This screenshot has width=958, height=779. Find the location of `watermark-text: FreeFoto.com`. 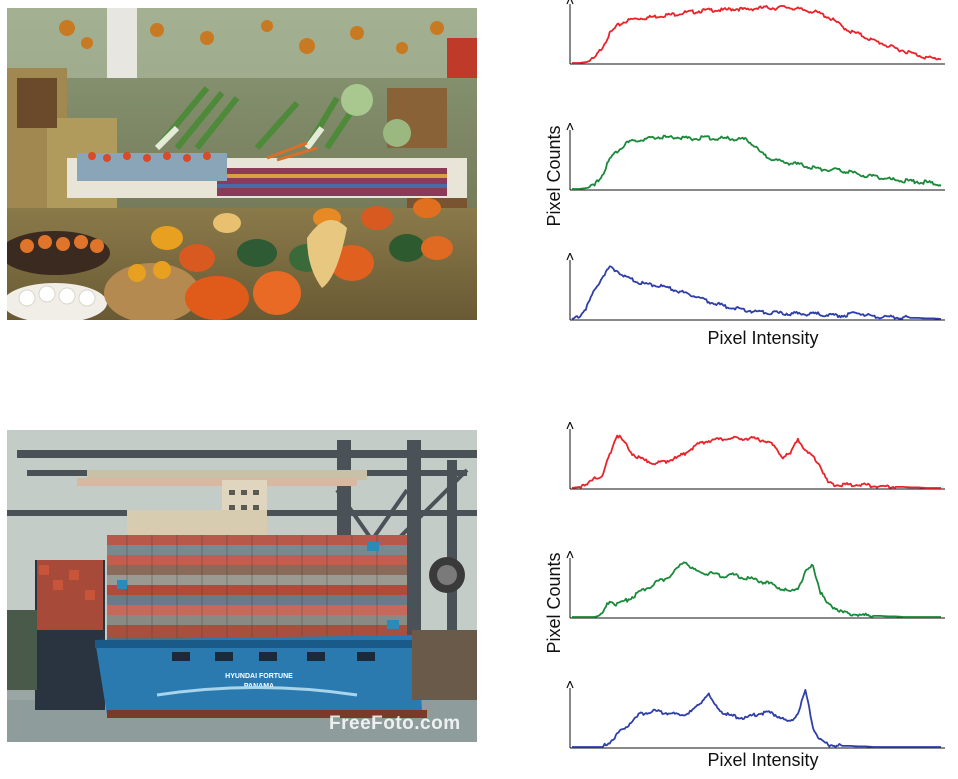

watermark-text: FreeFoto.com is located at coordinates (395, 723).